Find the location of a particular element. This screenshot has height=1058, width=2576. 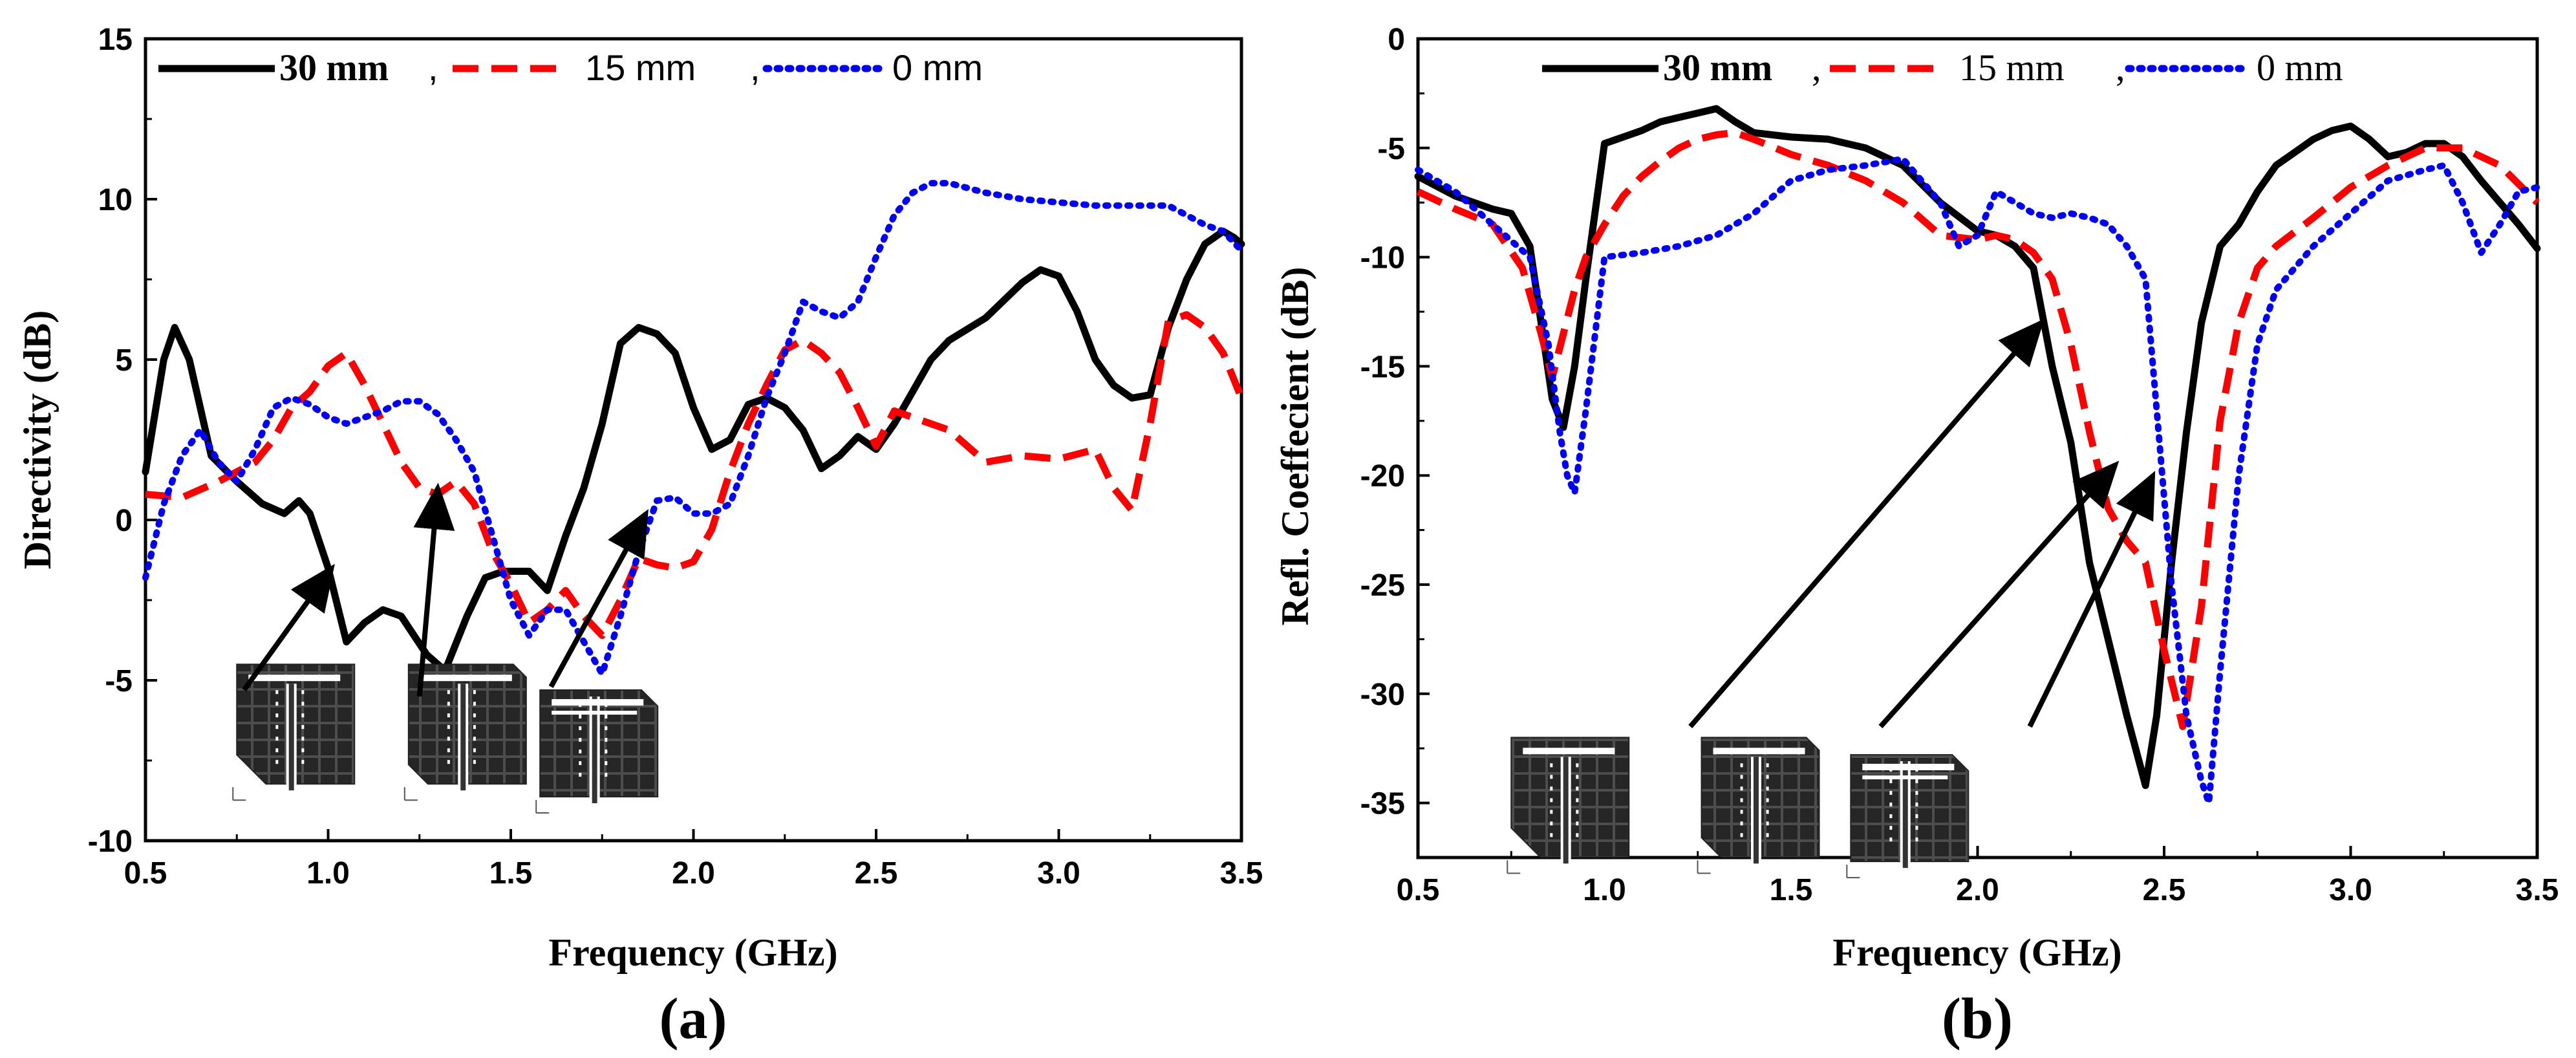

panel-label-a: (a) is located at coordinates (693, 1019).